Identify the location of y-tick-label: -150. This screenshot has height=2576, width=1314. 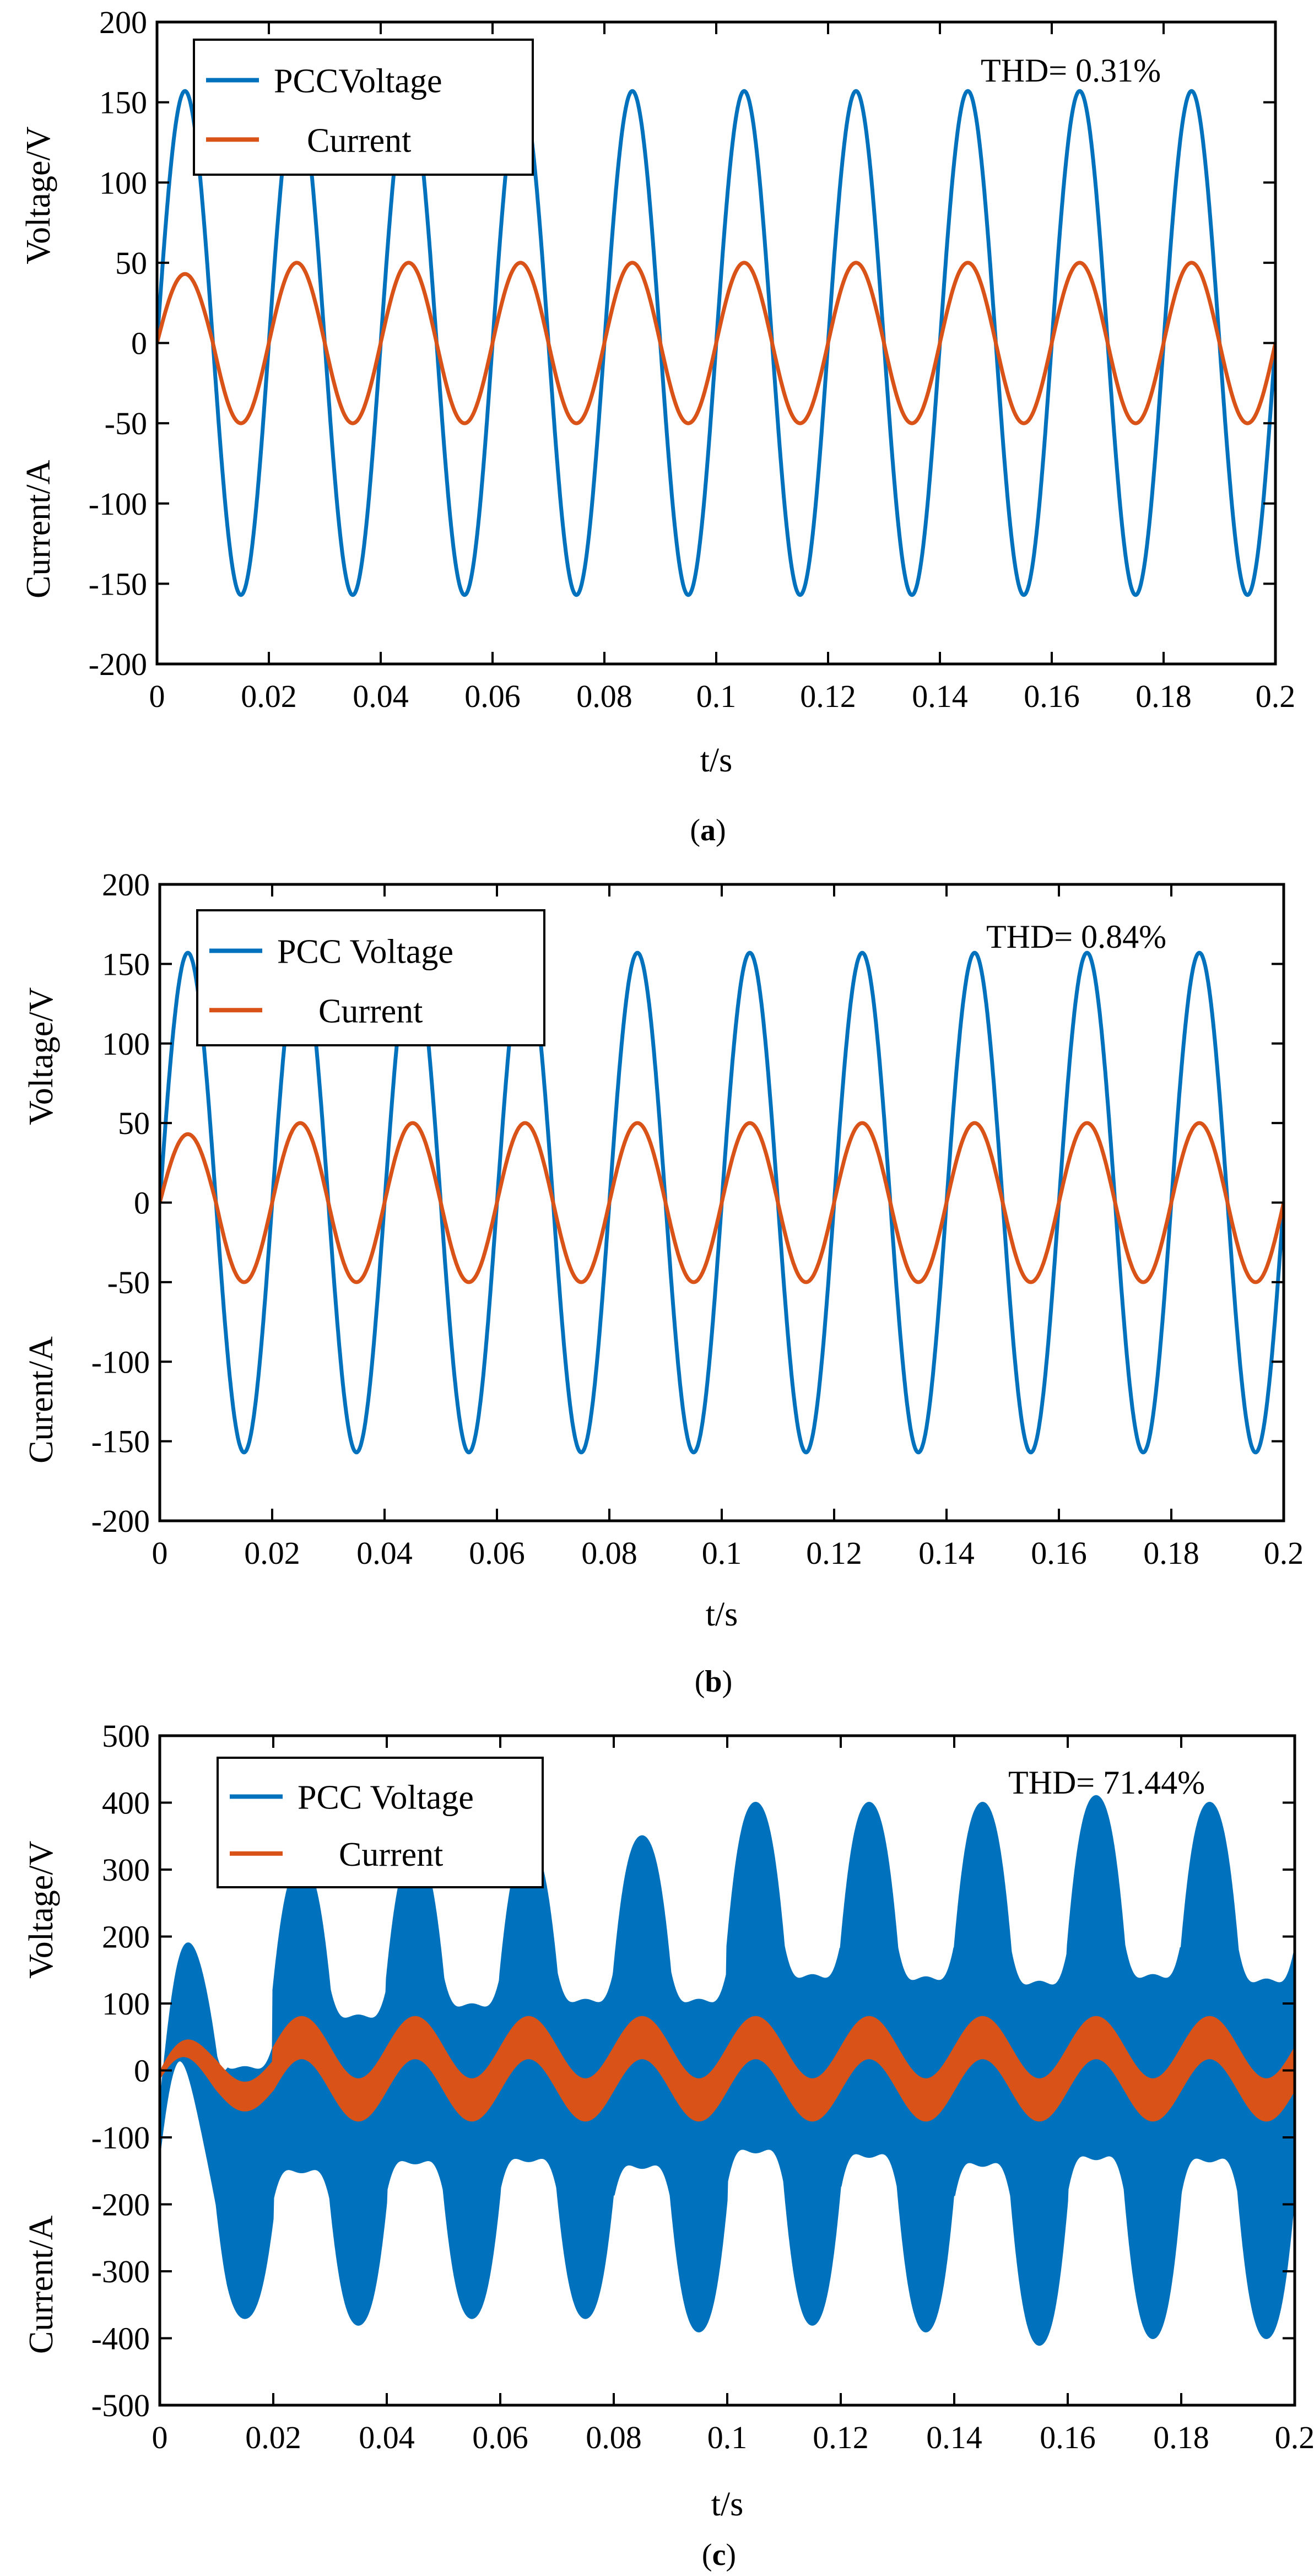
(118, 584).